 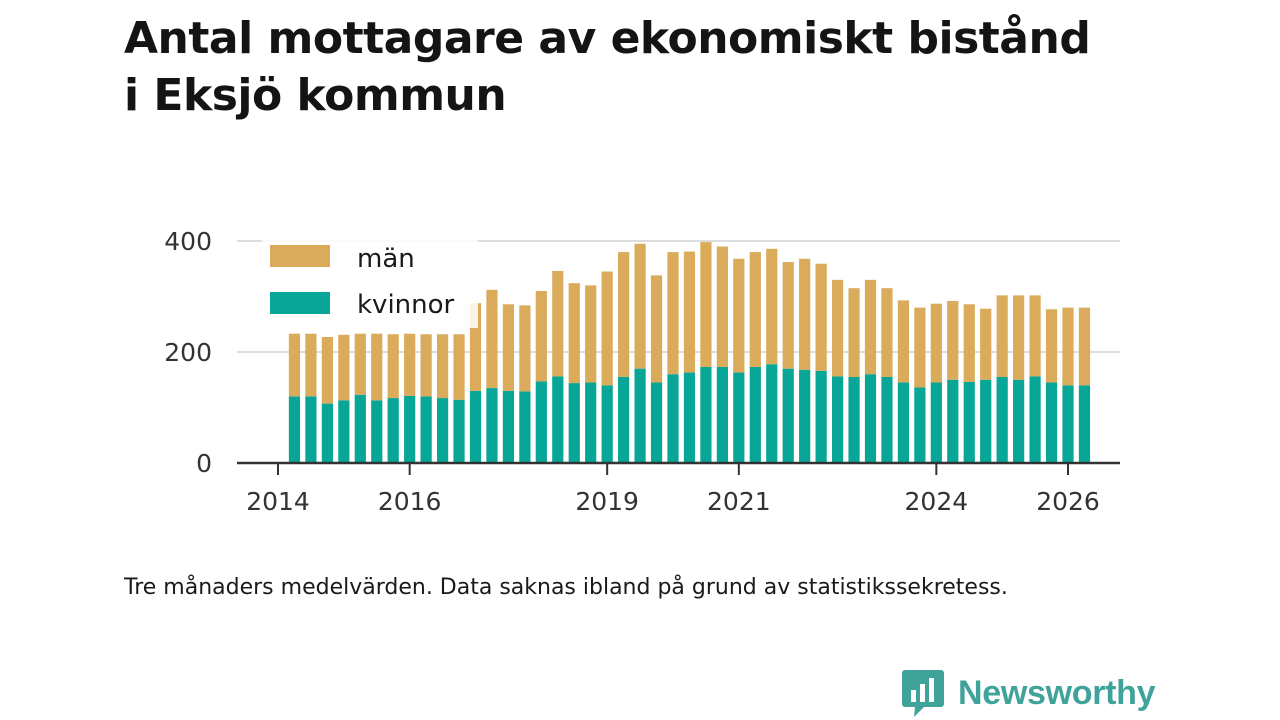 I want to click on x-tick-label-2024: 2024, so click(x=937, y=501).